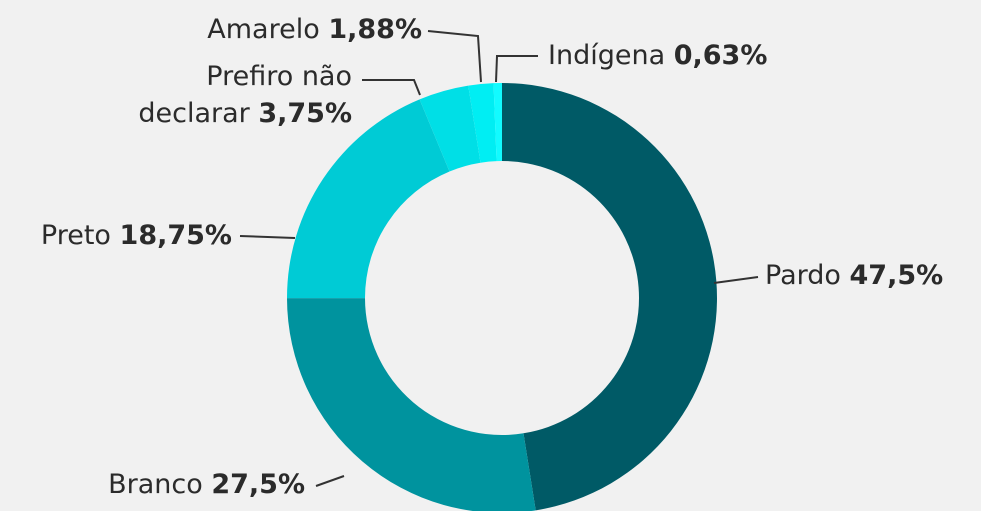 The width and height of the screenshot is (981, 511). What do you see at coordinates (245, 95) in the screenshot?
I see `category-label: Prefiro não declarar` at bounding box center [245, 95].